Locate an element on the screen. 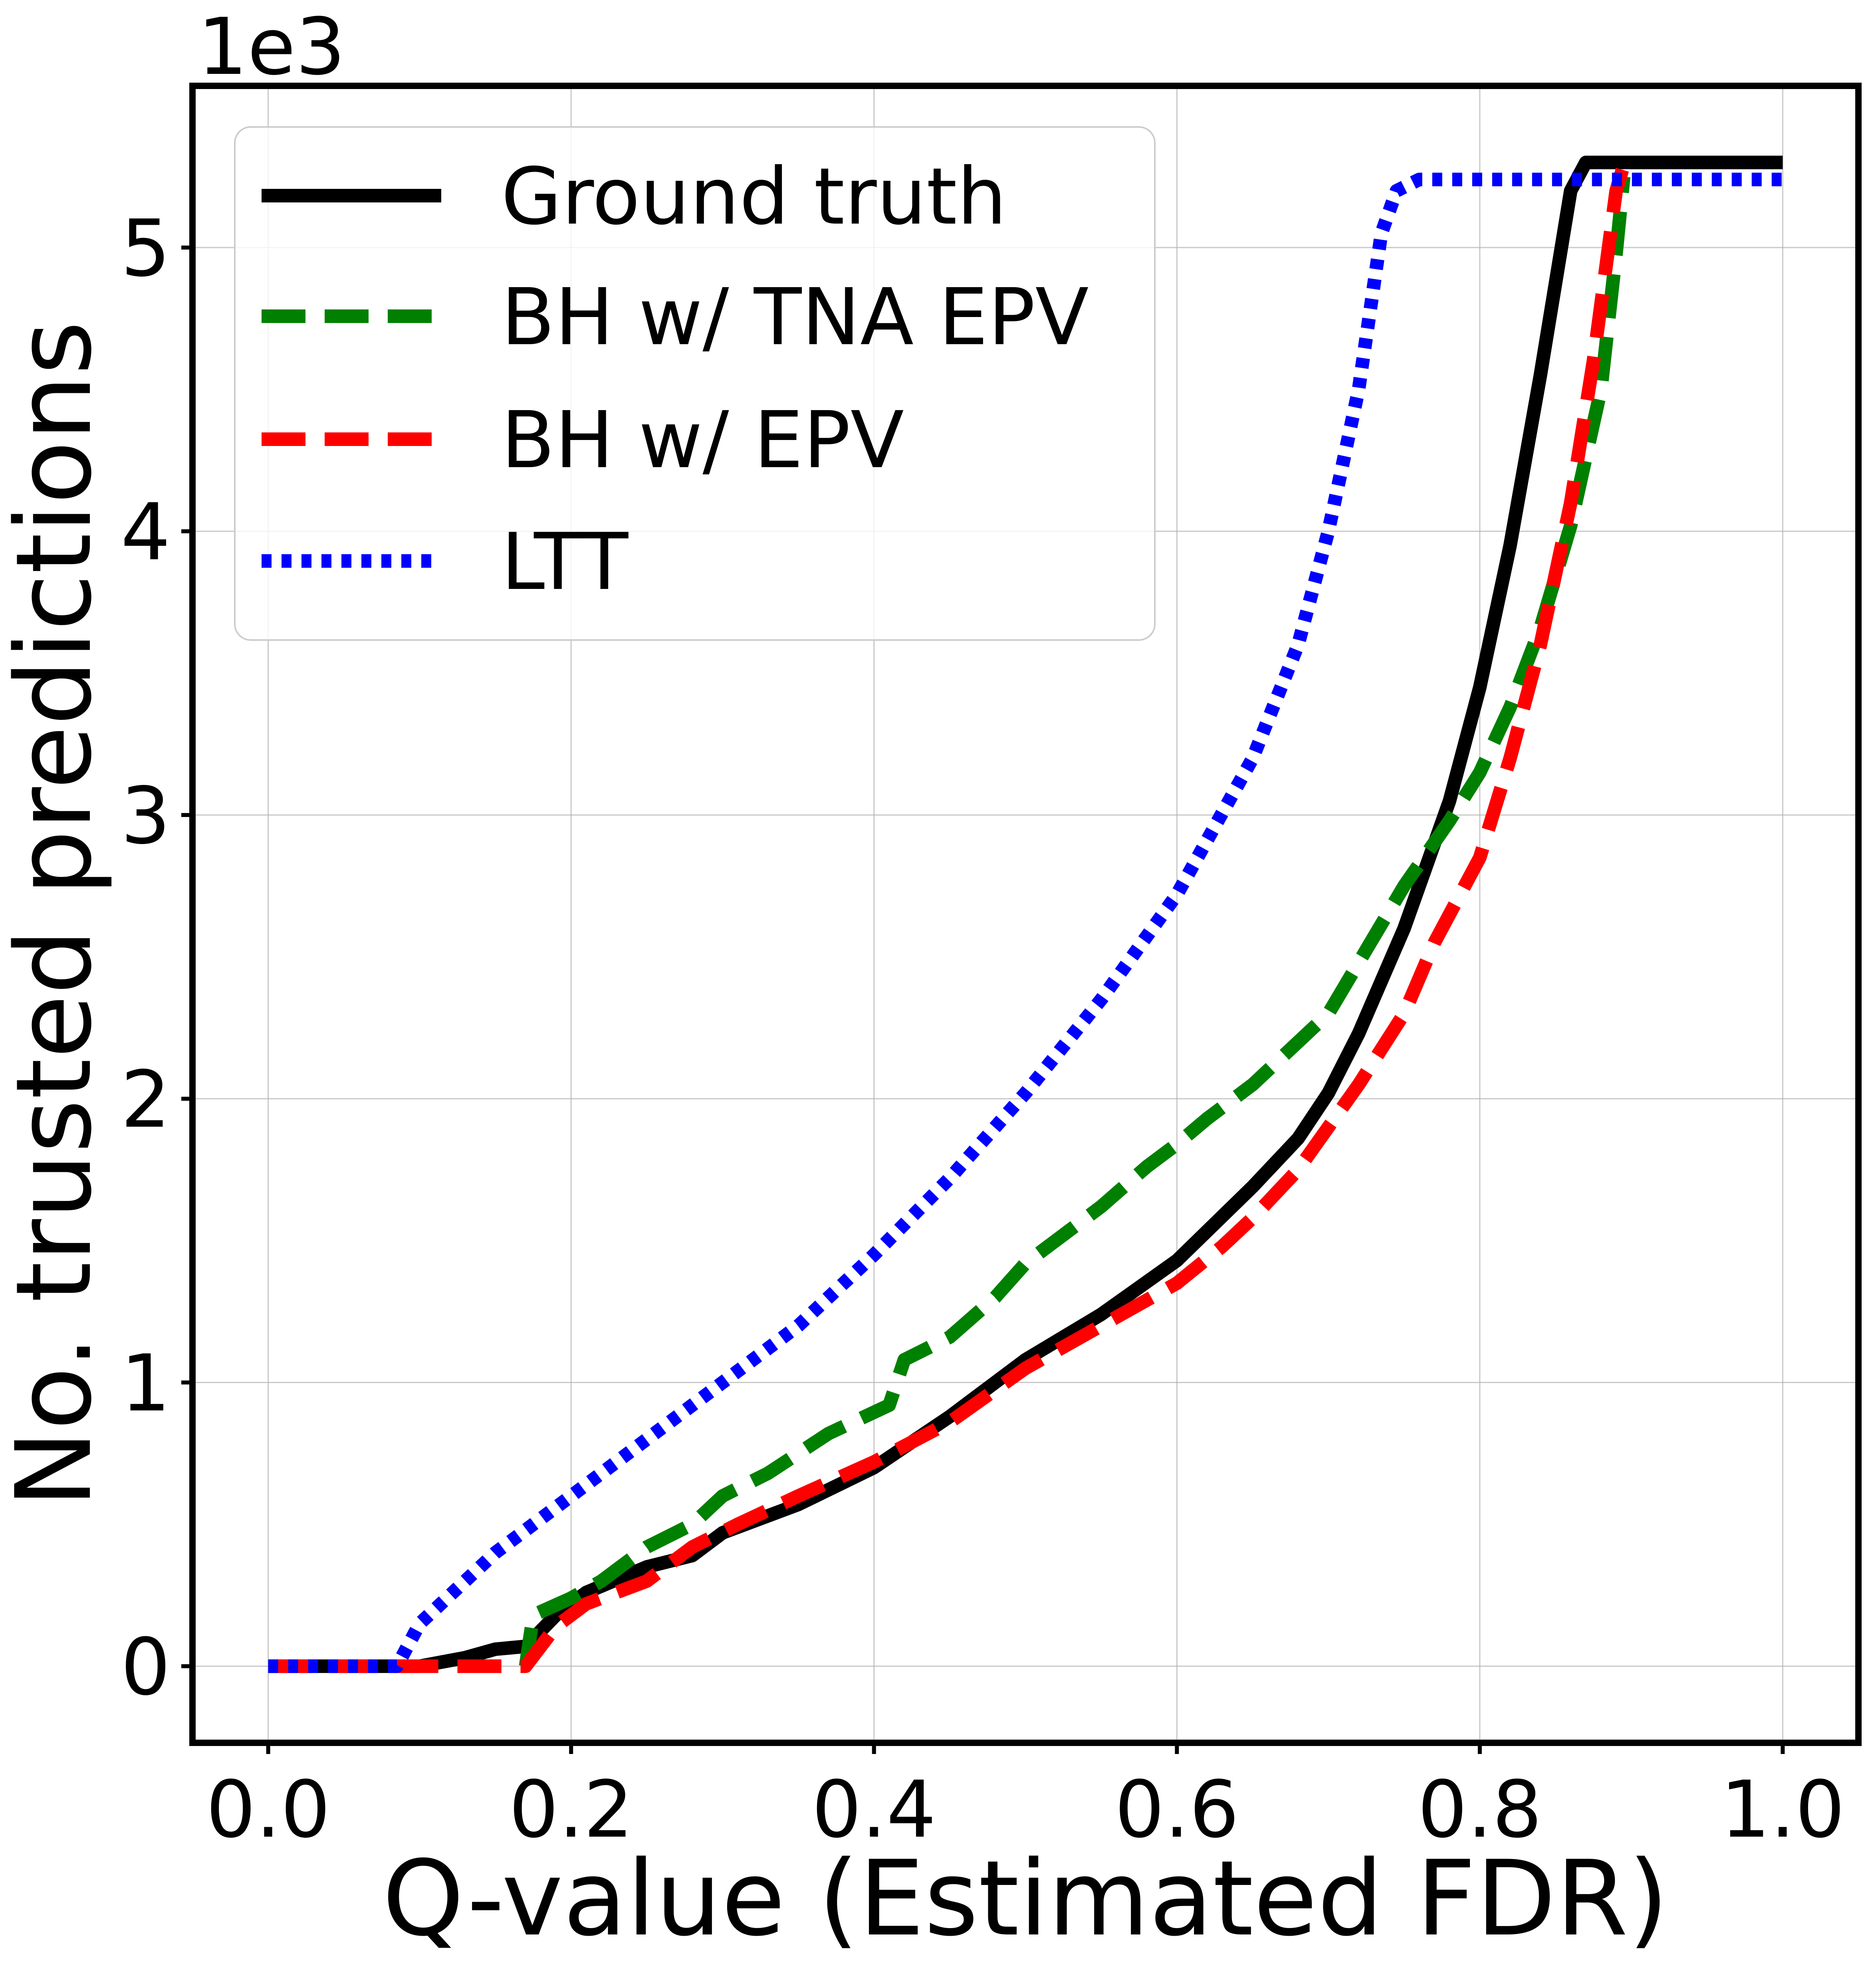 Image resolution: width=1876 pixels, height=1970 pixels. y-tick-label: 1 is located at coordinates (146, 1384).